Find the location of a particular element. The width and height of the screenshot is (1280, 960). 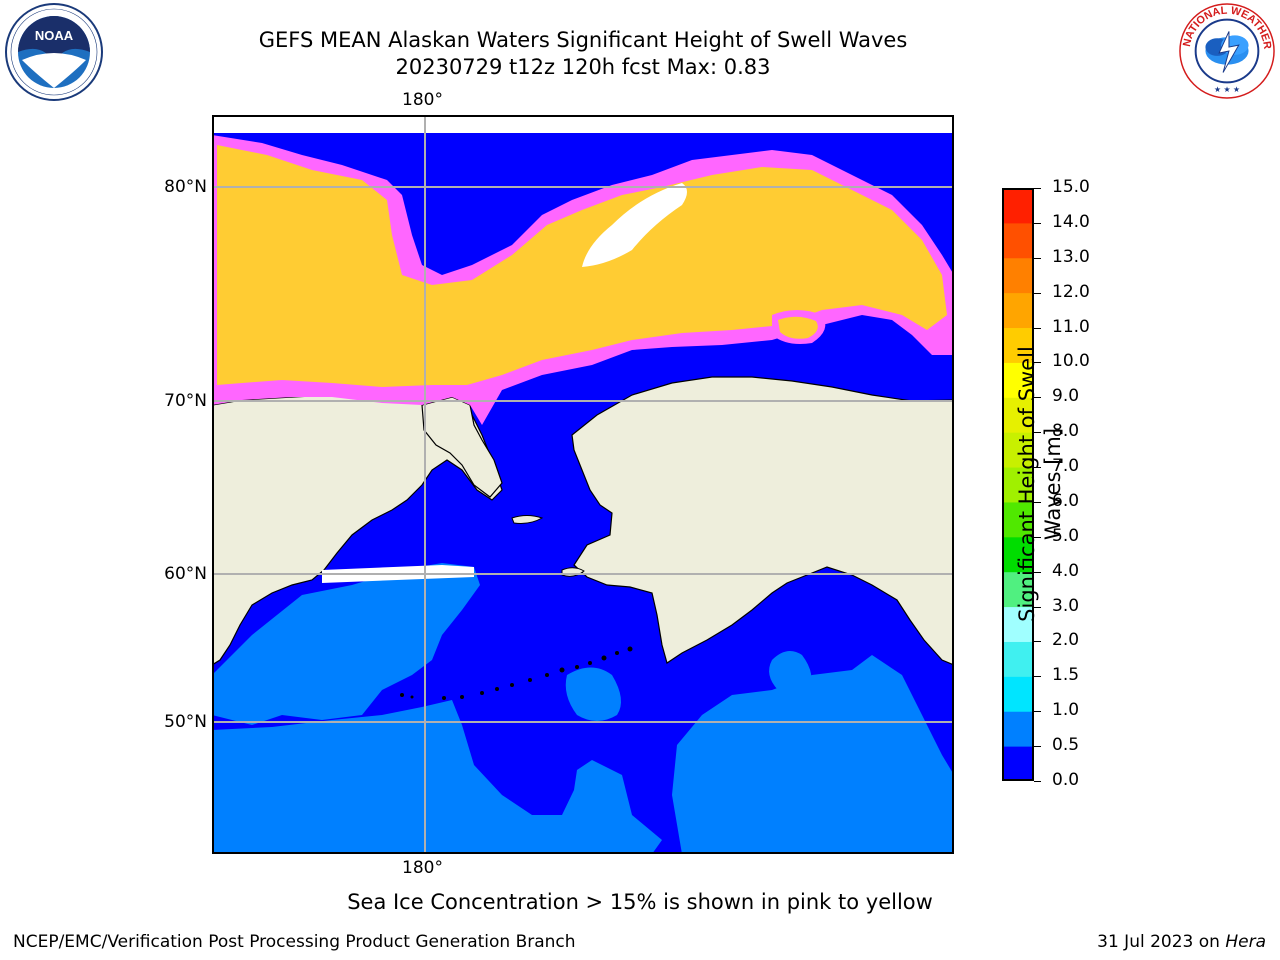

sea-ice-yellow is located at coordinates (582, 266).